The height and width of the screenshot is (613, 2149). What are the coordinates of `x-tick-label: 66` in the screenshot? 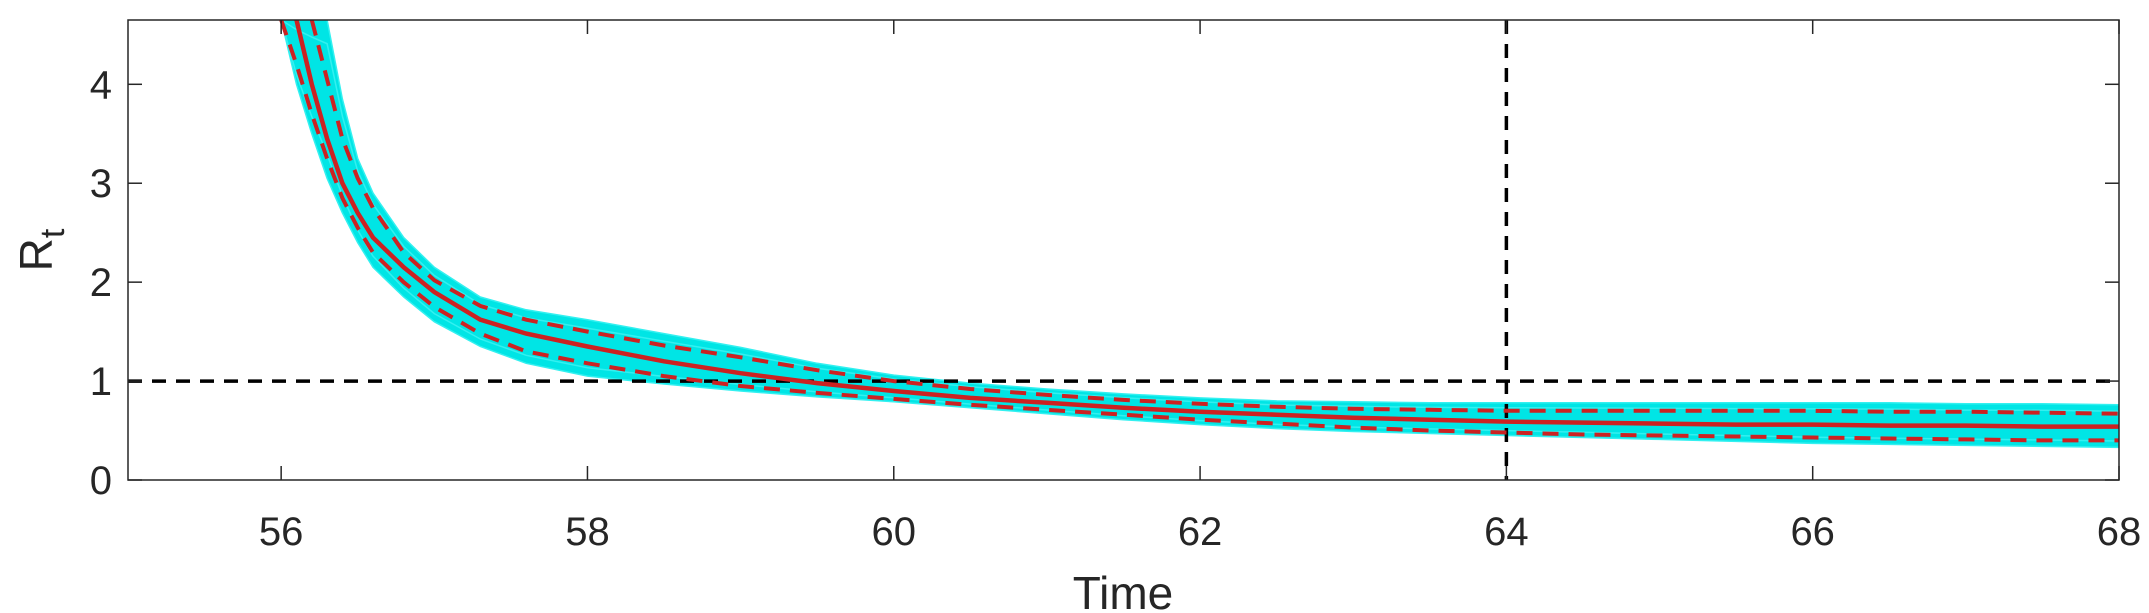 It's located at (1812, 532).